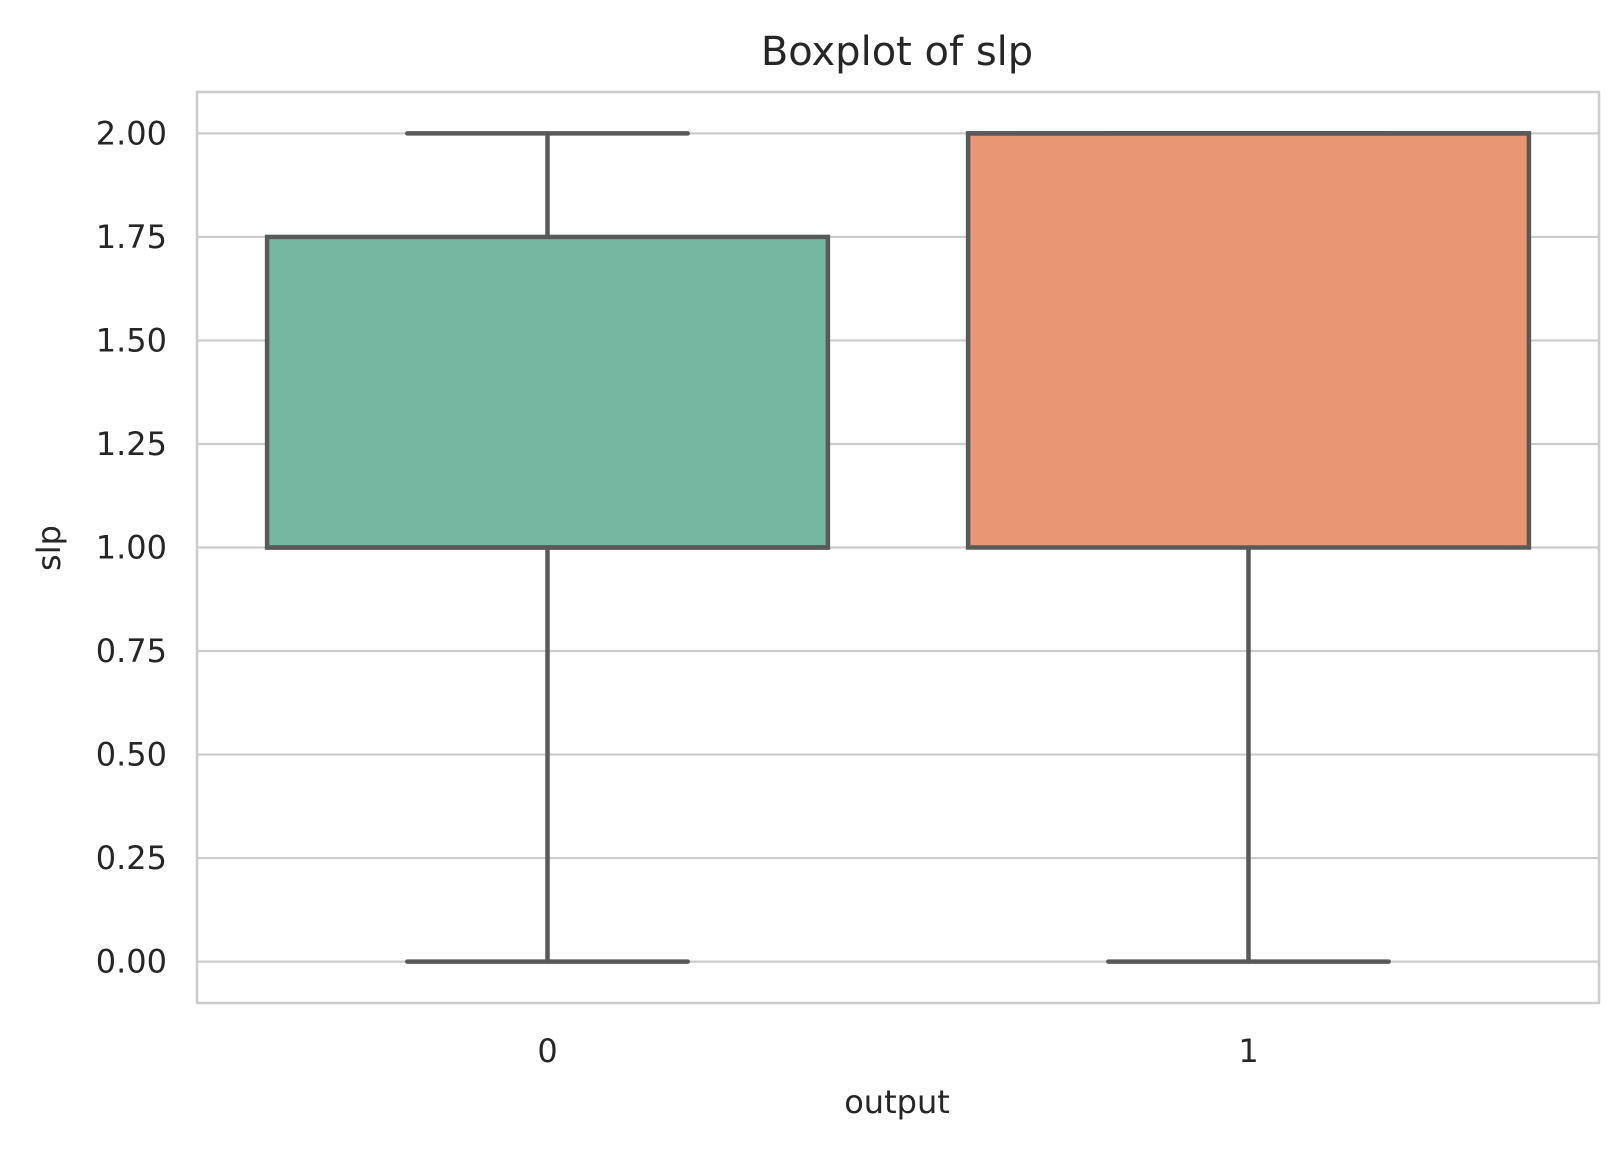 This screenshot has width=1619, height=1149. What do you see at coordinates (131, 755) in the screenshot?
I see `y-tick-label: 0.50` at bounding box center [131, 755].